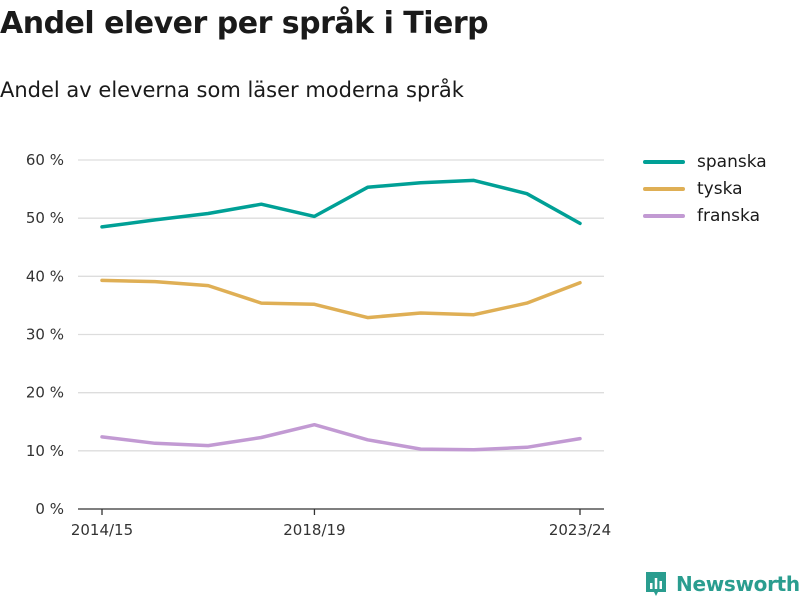 The height and width of the screenshot is (600, 800). What do you see at coordinates (45, 218) in the screenshot?
I see `y-tick-label: 50 %` at bounding box center [45, 218].